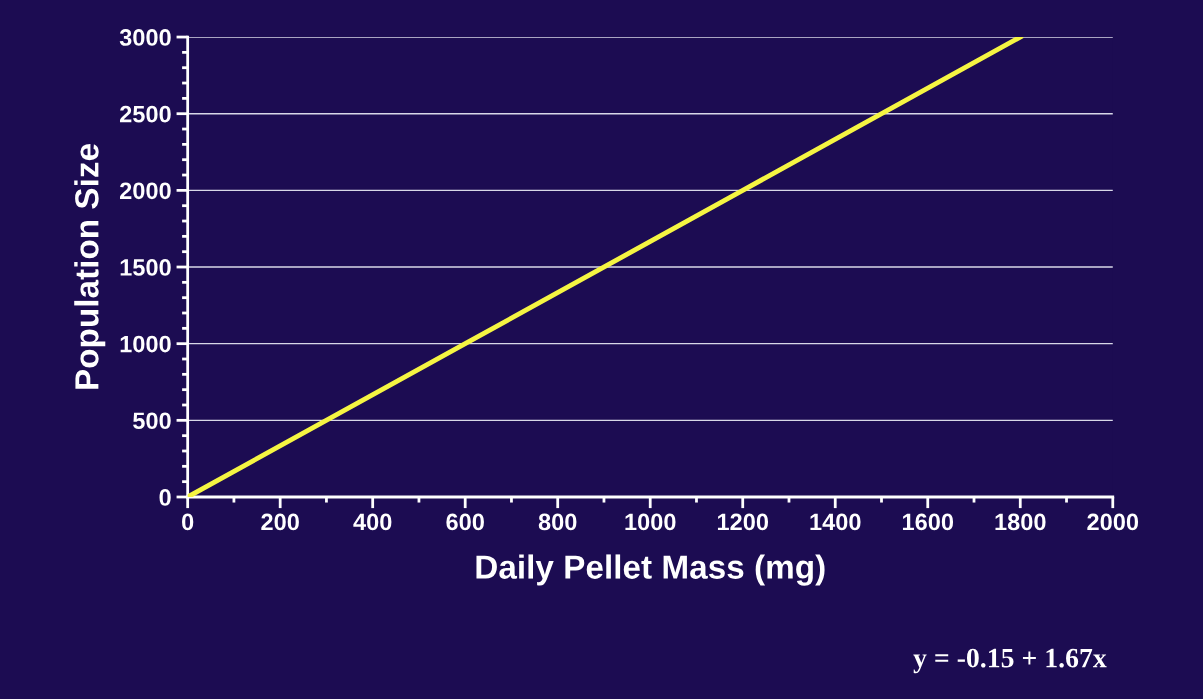 The width and height of the screenshot is (1203, 699). I want to click on x-tick-label: 200, so click(280, 522).